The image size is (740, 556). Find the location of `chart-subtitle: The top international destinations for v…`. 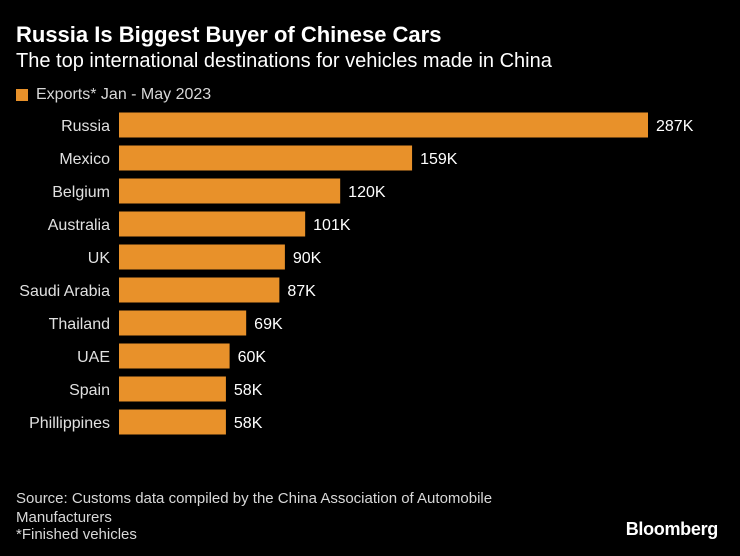

chart-subtitle: The top international destinations for v… is located at coordinates (284, 61).